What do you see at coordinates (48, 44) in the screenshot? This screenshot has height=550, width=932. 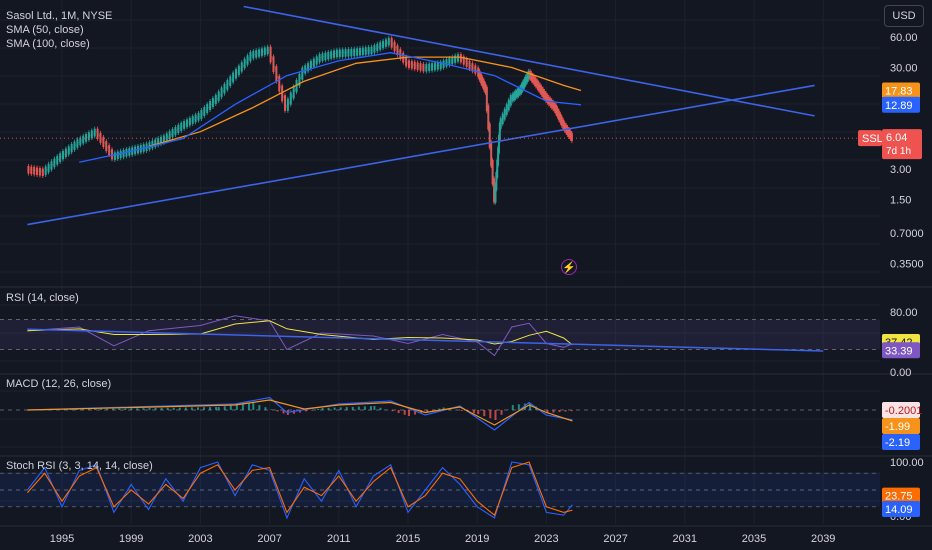 I see `sma100-legend: SMA (100, close)` at bounding box center [48, 44].